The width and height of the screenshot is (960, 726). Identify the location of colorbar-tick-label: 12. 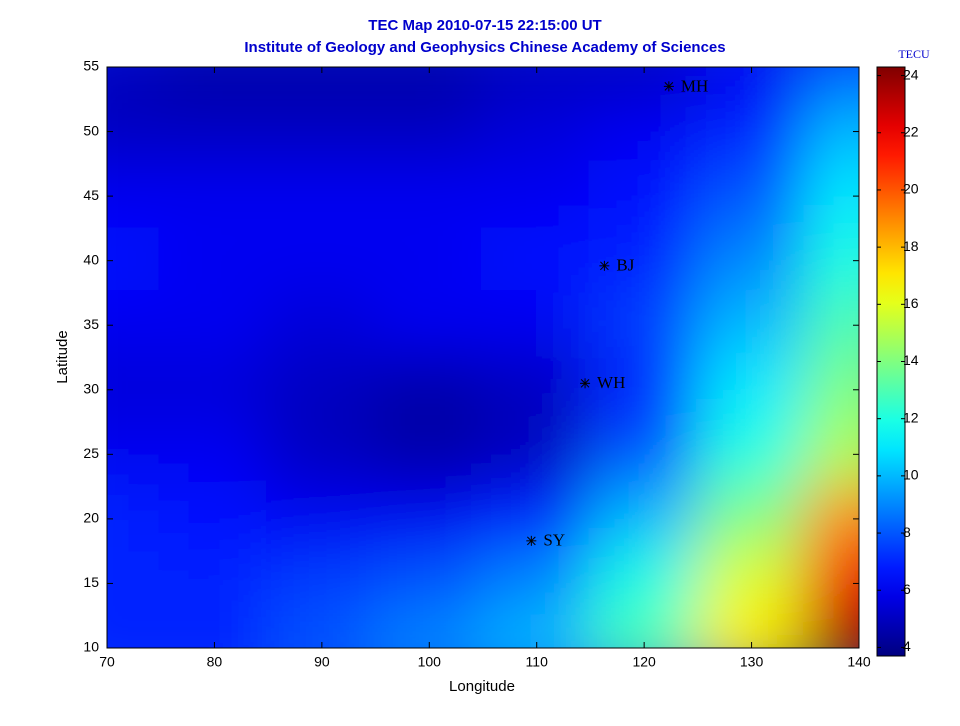
(911, 417).